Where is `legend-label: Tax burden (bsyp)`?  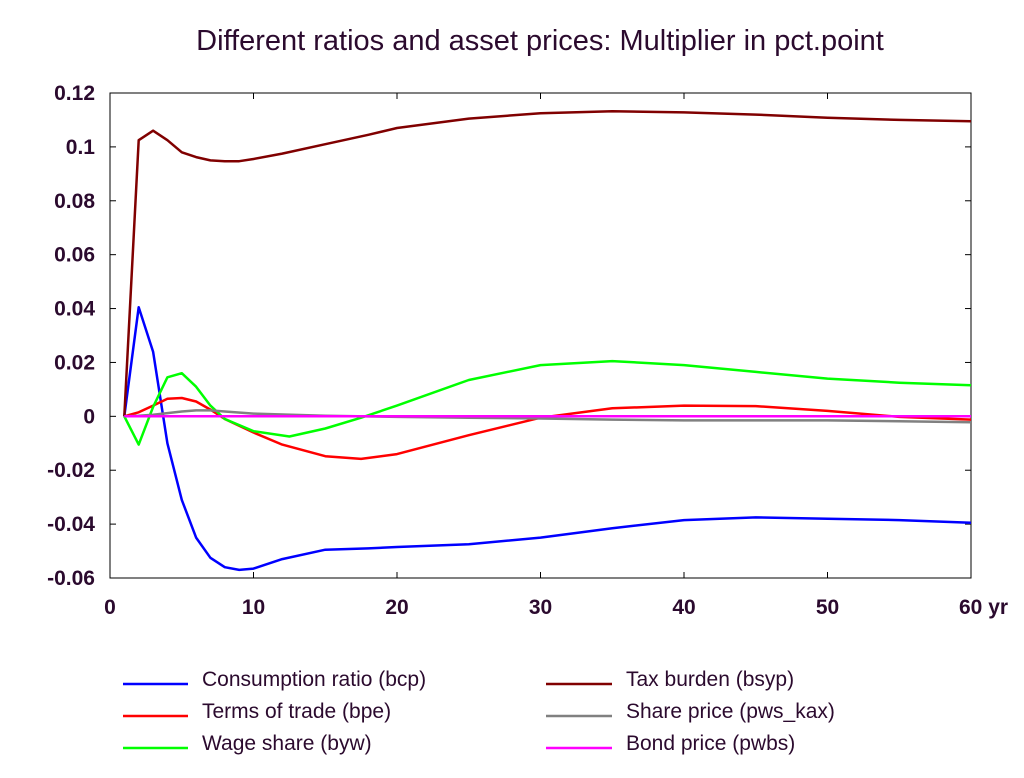
legend-label: Tax burden (bsyp) is located at coordinates (710, 679).